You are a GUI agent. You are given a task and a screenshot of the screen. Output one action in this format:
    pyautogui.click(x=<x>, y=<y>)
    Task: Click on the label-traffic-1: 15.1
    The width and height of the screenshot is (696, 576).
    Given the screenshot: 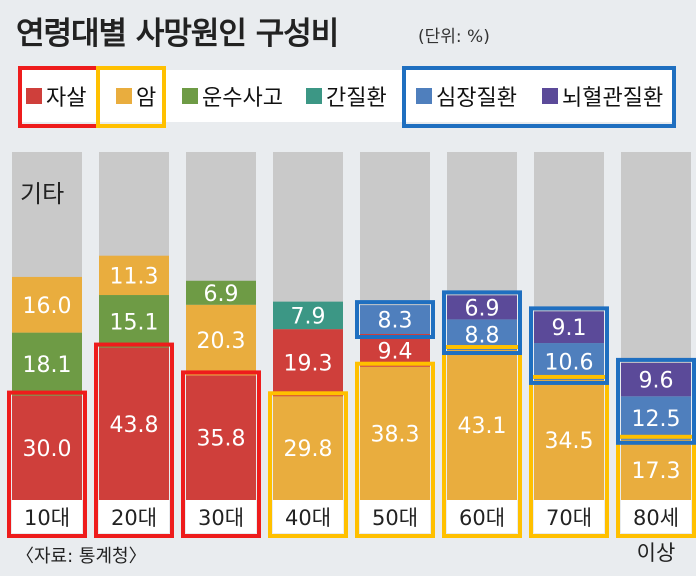 What is the action you would take?
    pyautogui.click(x=134, y=322)
    